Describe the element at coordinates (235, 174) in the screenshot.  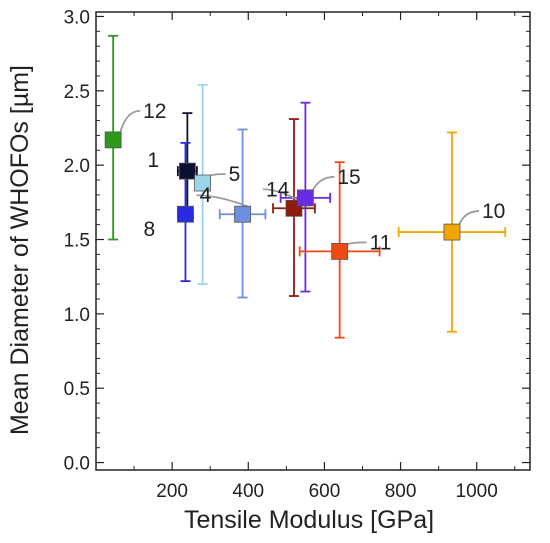
I see `data-point-label: 5` at that location.